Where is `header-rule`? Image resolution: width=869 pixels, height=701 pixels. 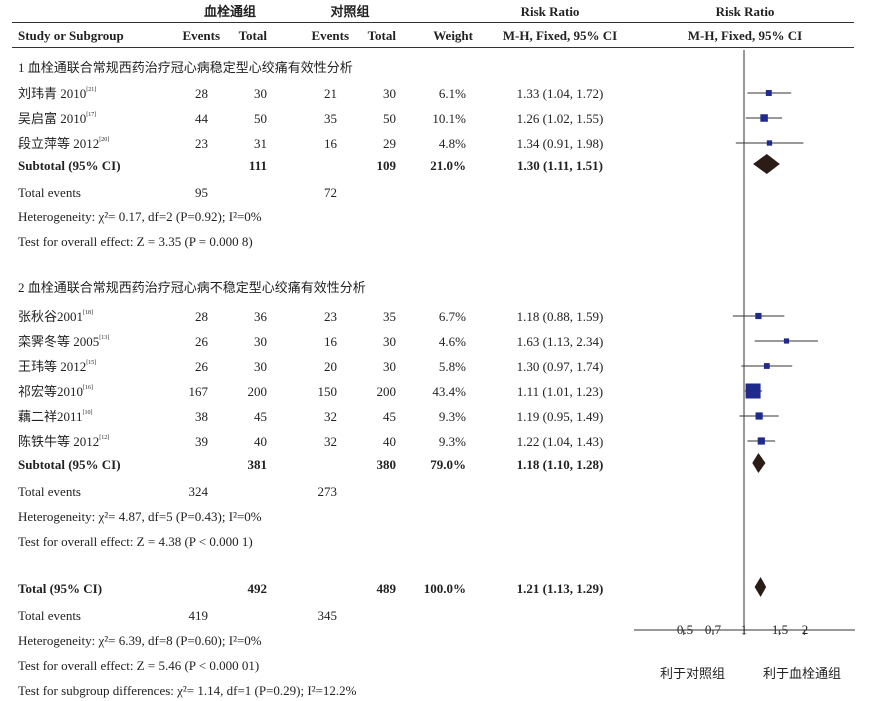 header-rule is located at coordinates (433, 47).